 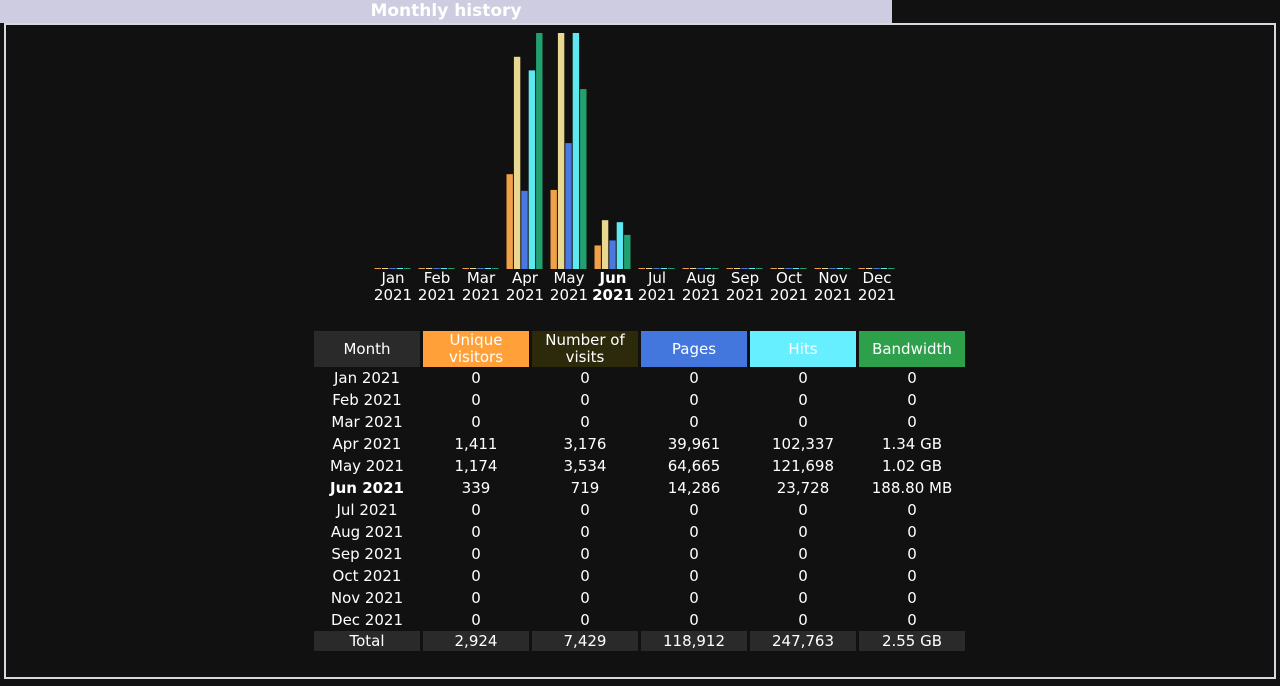 I want to click on column-header: Number of visits, so click(x=585, y=349).